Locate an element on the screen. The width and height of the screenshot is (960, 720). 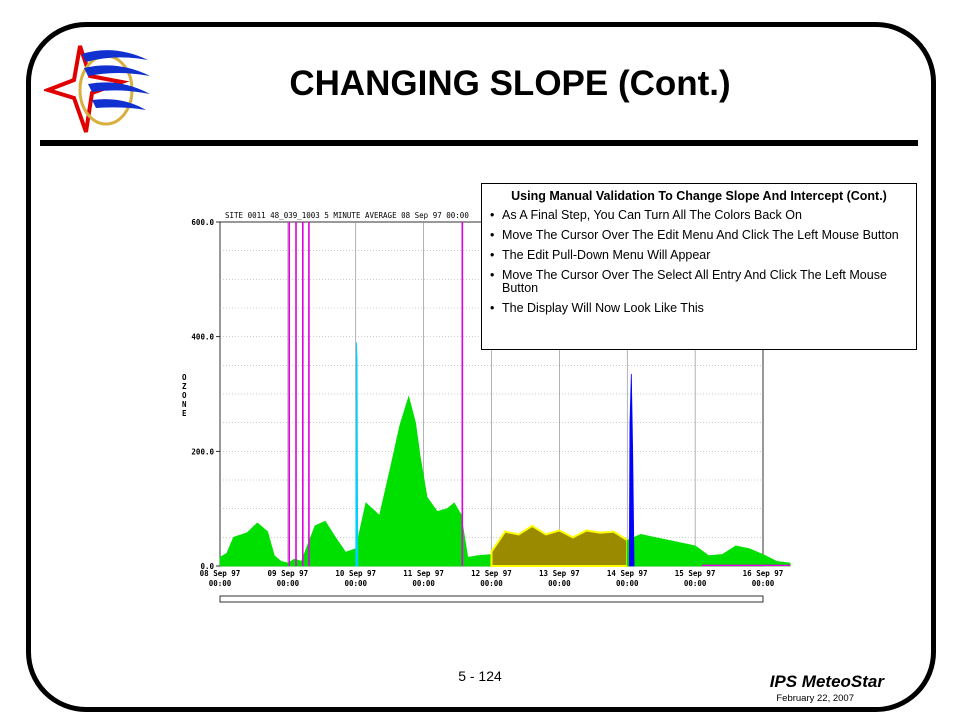
meteostar-logo is located at coordinates (97, 89).